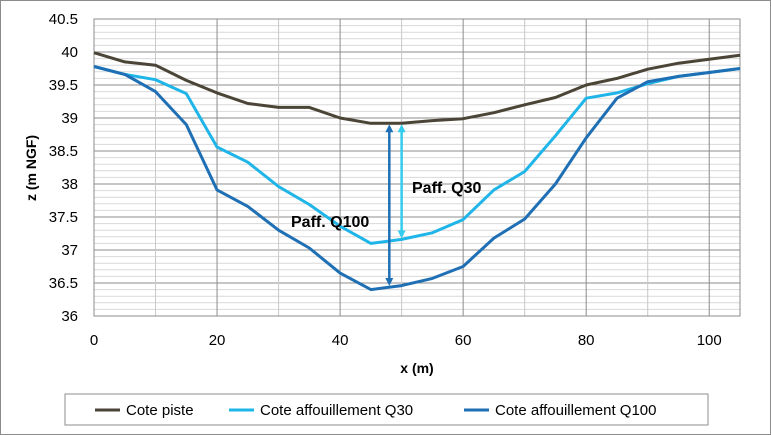  I want to click on x-tick-label: 100, so click(709, 340).